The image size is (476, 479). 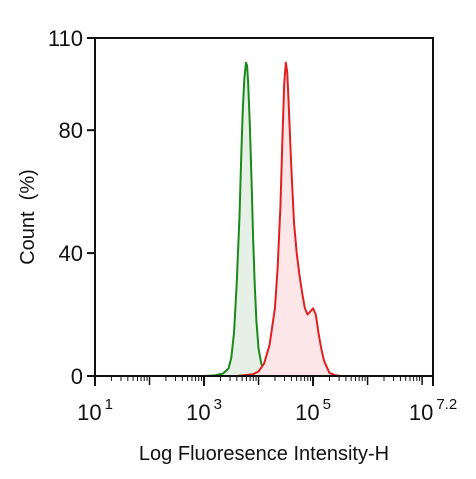 What do you see at coordinates (264, 454) in the screenshot?
I see `x-axis-title: Log Fluoresence Intensity-H` at bounding box center [264, 454].